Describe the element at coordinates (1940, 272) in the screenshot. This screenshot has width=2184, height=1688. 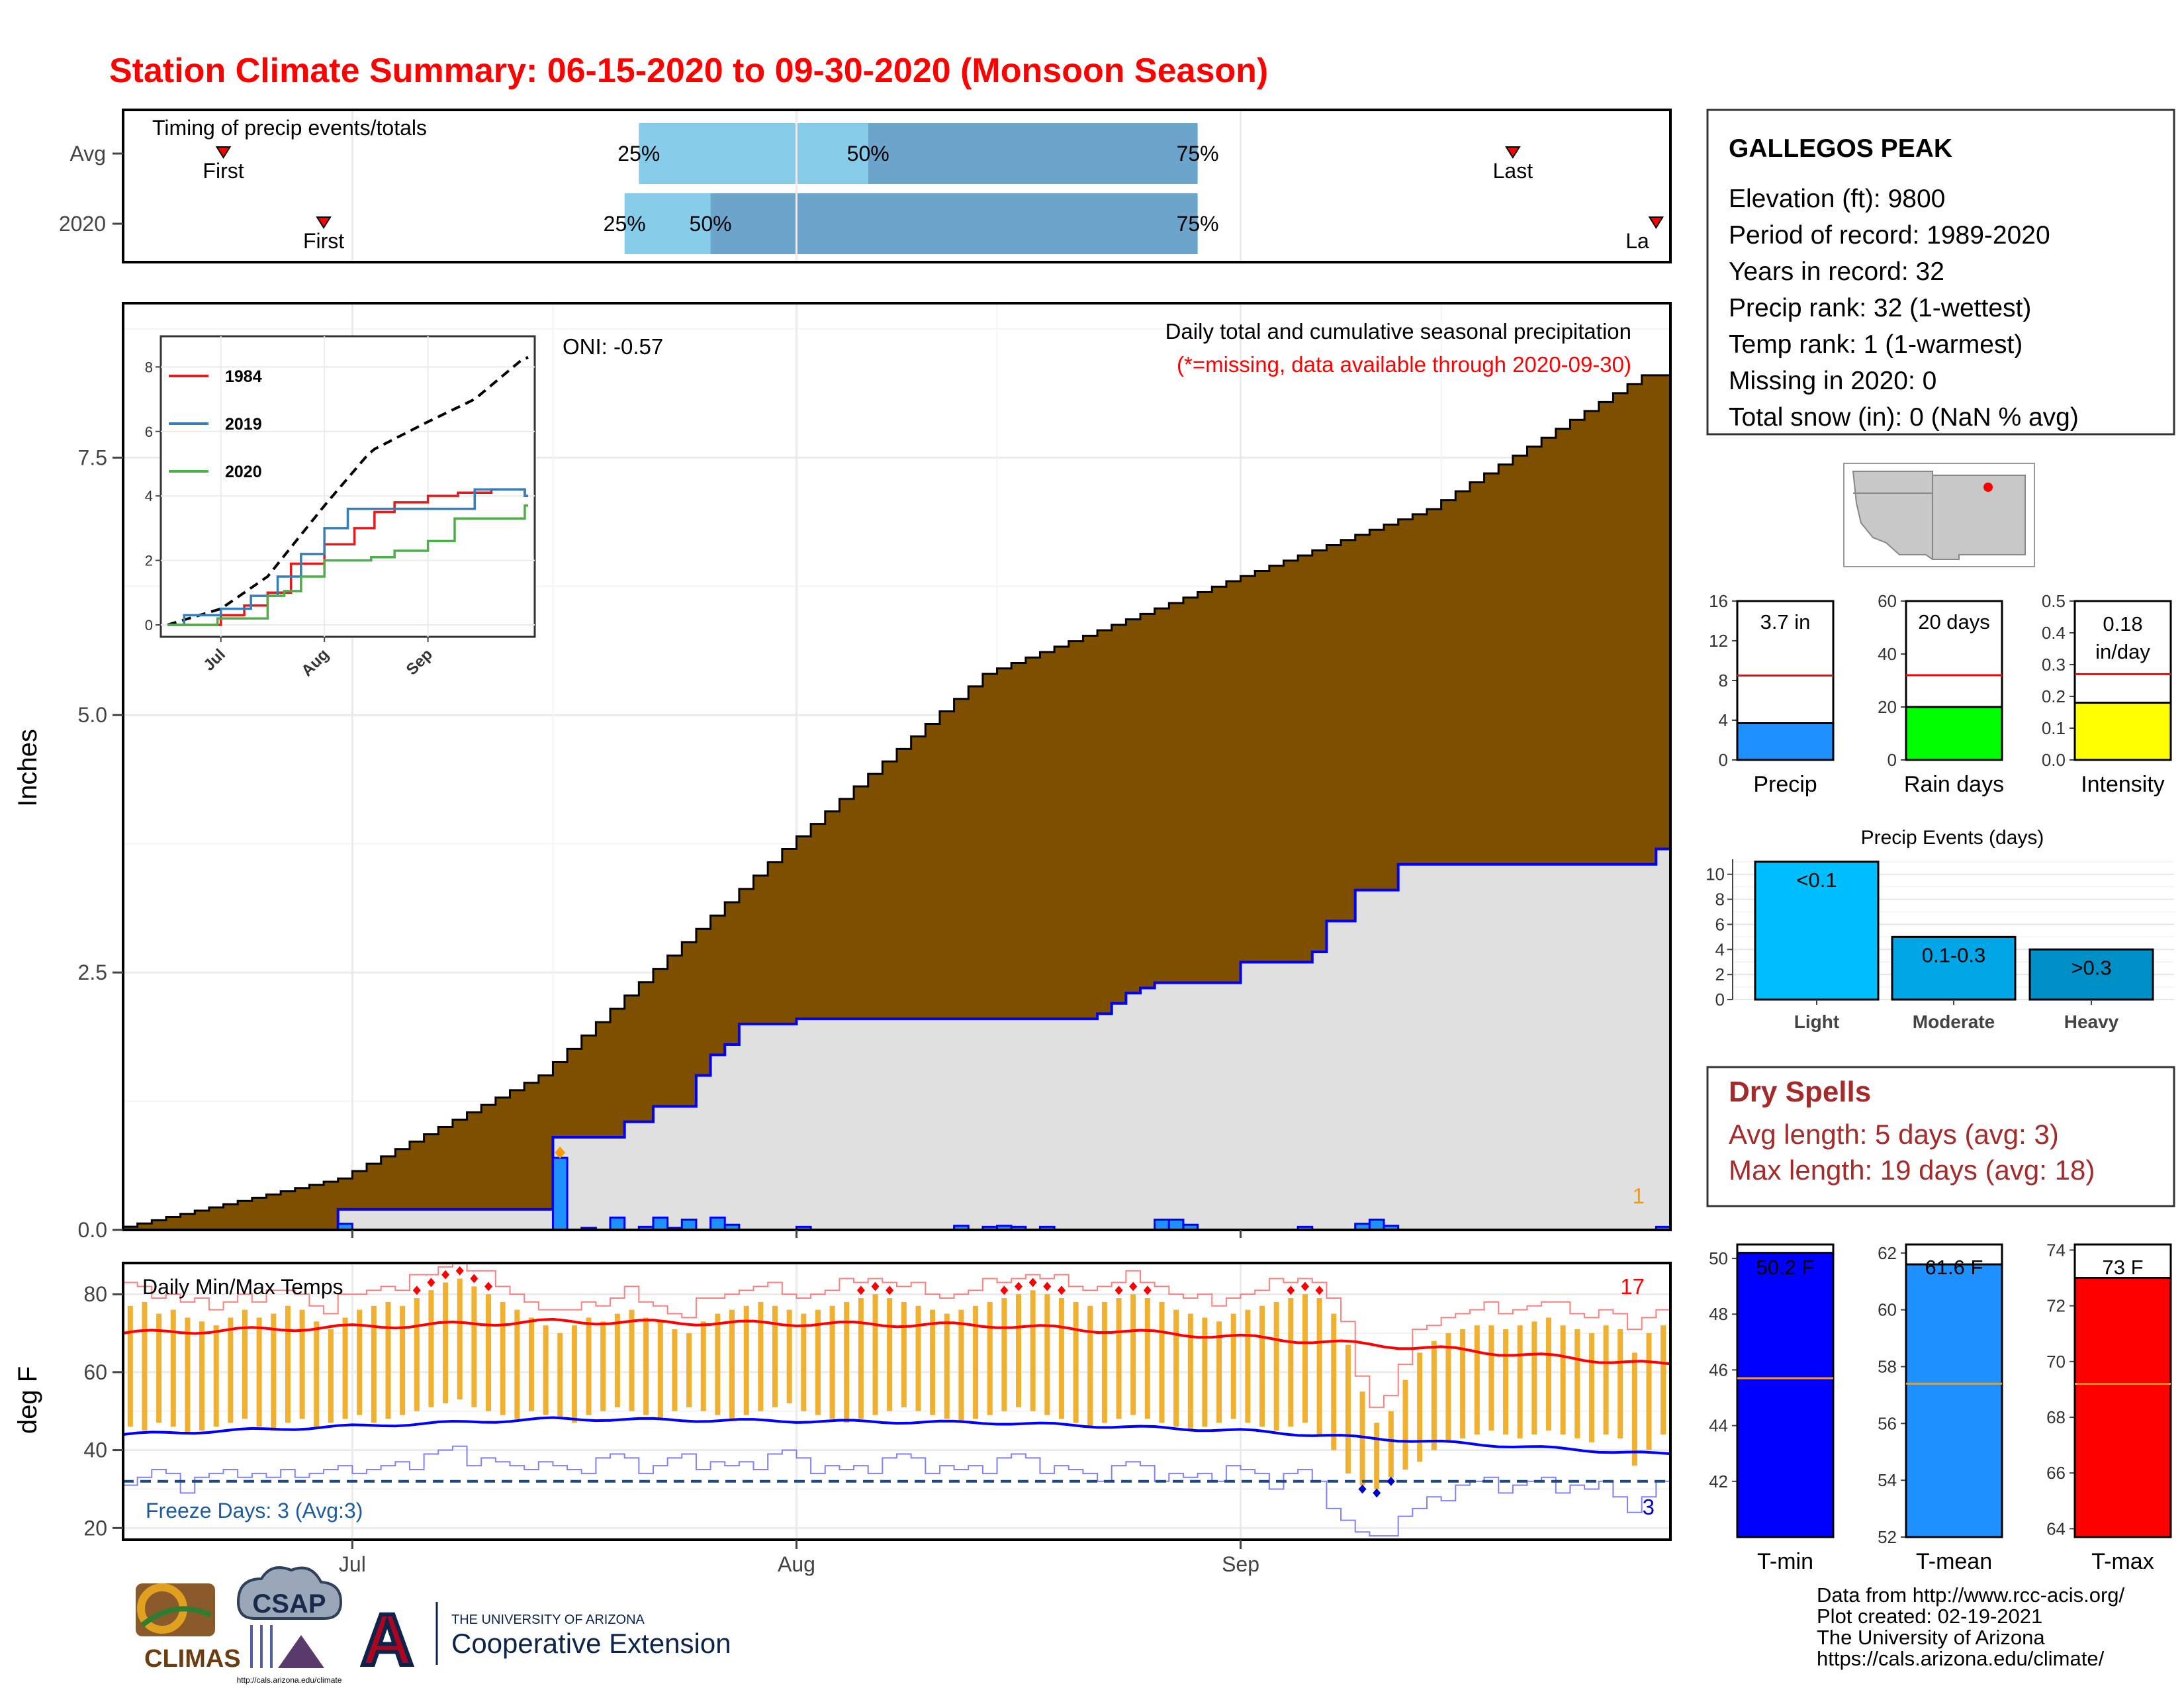
I see `station-info-frame` at that location.